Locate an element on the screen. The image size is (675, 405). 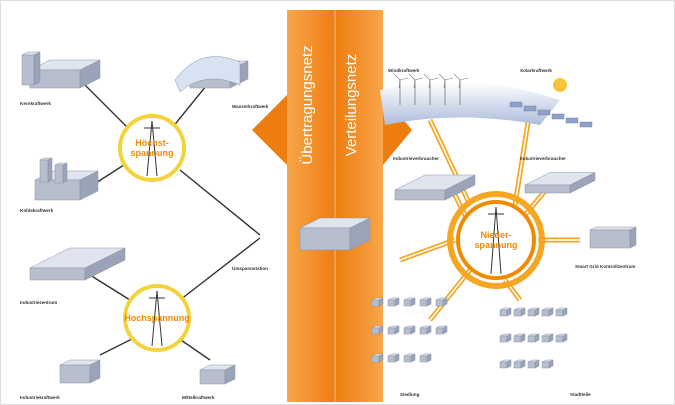
distribution-label: Verteilungsnetz is located at coordinates (351, 105).